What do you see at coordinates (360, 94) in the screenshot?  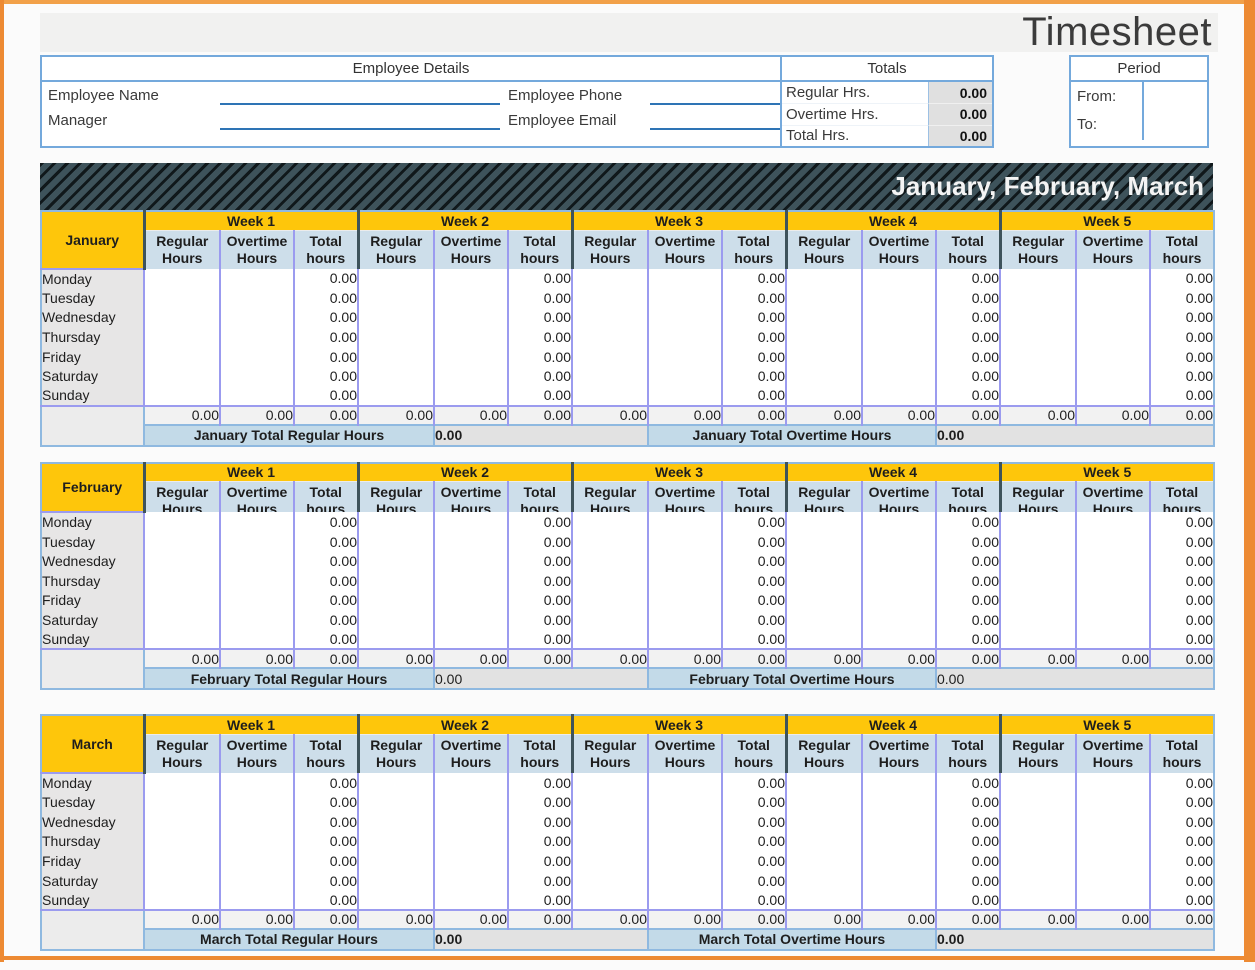 I see `employee-name-input` at bounding box center [360, 94].